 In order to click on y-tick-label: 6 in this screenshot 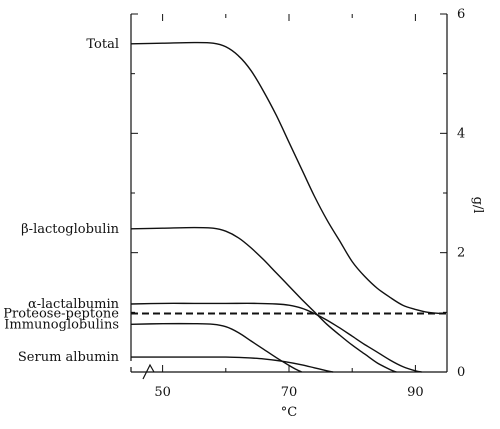, I will do `click(461, 14)`.